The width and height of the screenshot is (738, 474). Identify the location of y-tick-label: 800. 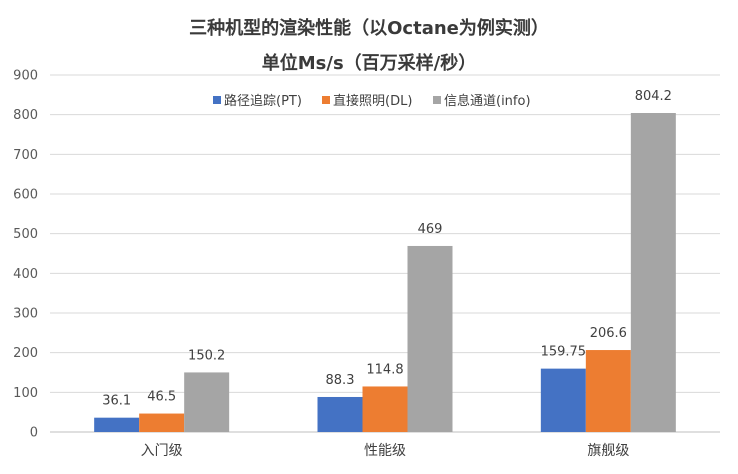
(25, 115).